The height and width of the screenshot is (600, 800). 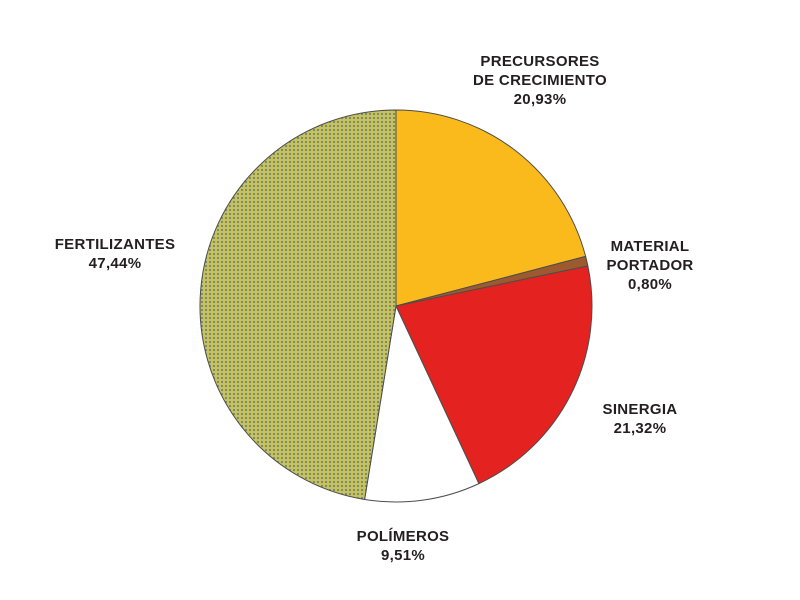 I want to click on label-material-portador: MATERIAL PORTADOR 0,80%, so click(x=650, y=265).